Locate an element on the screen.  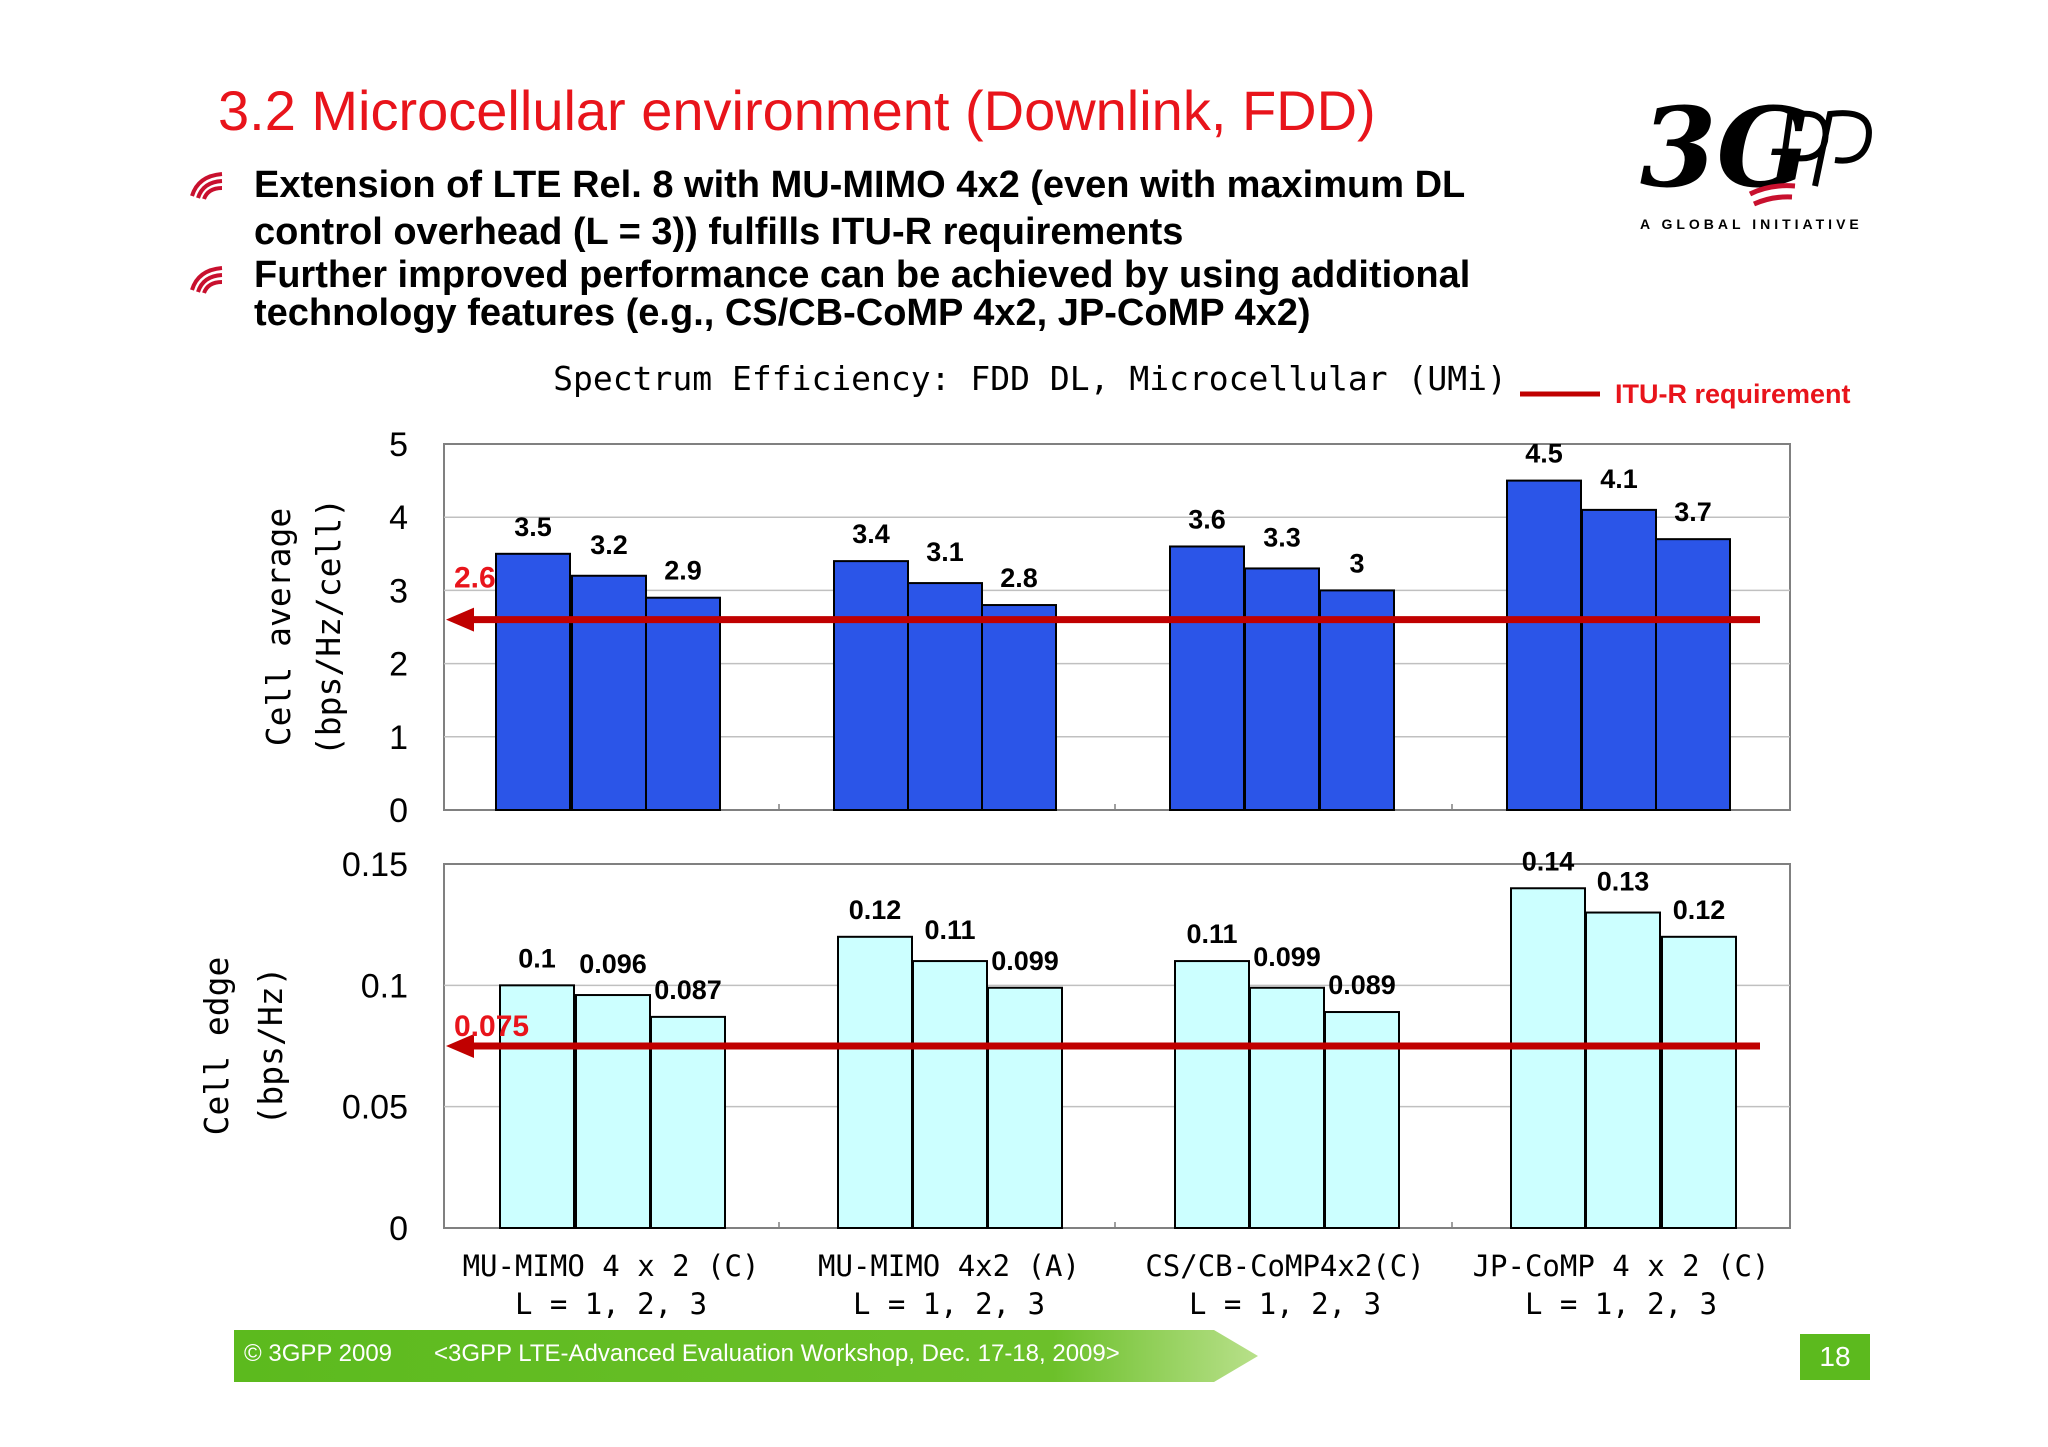
bar-value-label: 3.1 is located at coordinates (945, 552).